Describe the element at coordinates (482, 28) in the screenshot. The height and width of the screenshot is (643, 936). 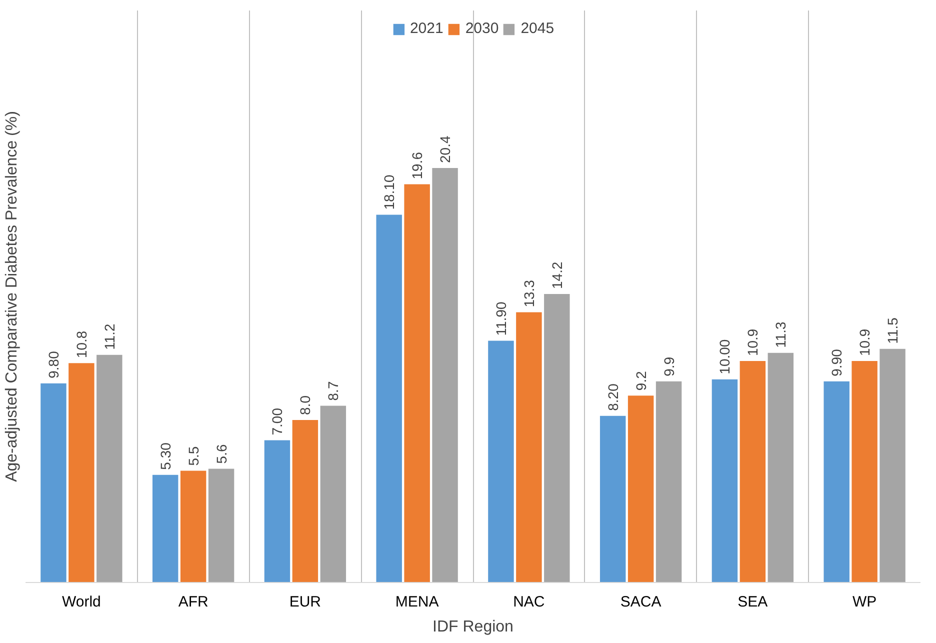
I see `legend-label: 2030` at that location.